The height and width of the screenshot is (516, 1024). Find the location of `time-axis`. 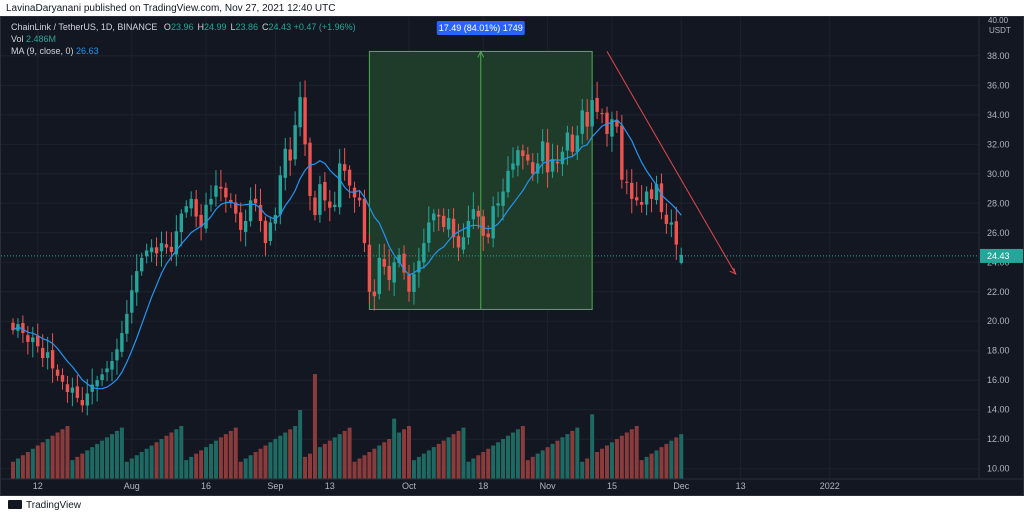

time-axis is located at coordinates (512, 487).